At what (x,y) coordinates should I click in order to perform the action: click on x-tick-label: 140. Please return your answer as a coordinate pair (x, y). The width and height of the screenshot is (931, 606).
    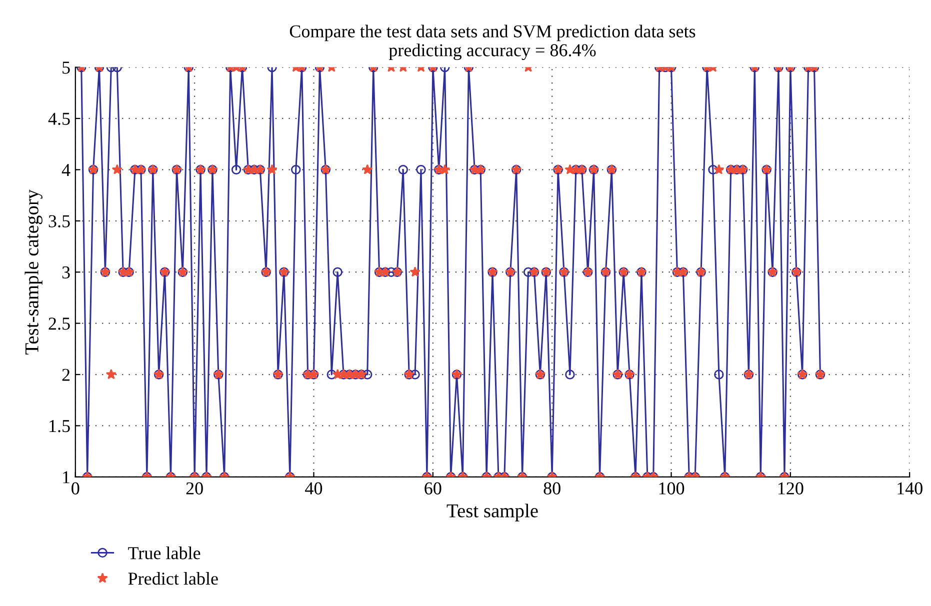
    Looking at the image, I should click on (910, 488).